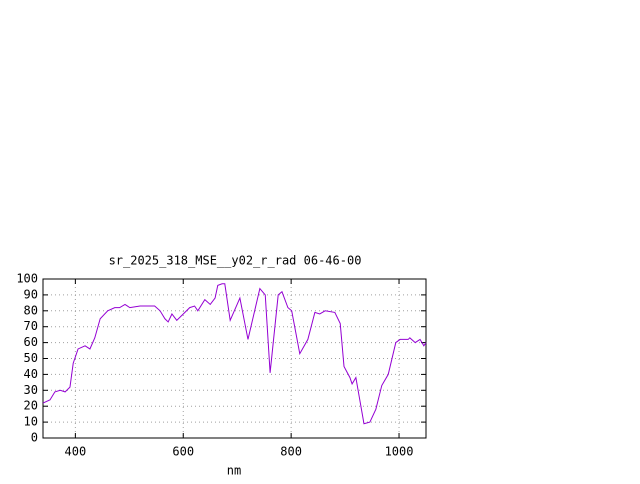 The image size is (640, 484). I want to click on x-tick-label: 1000, so click(399, 452).